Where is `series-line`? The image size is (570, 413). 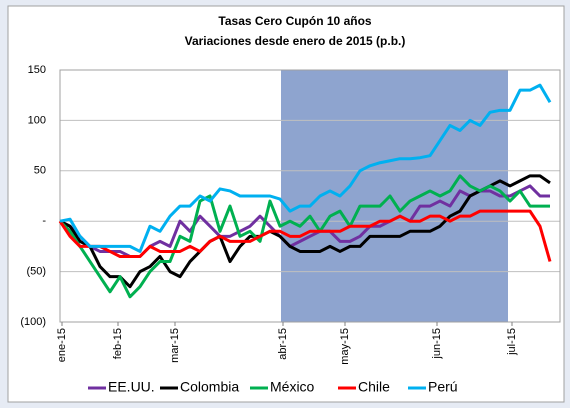
series-line is located at coordinates (305, 235).